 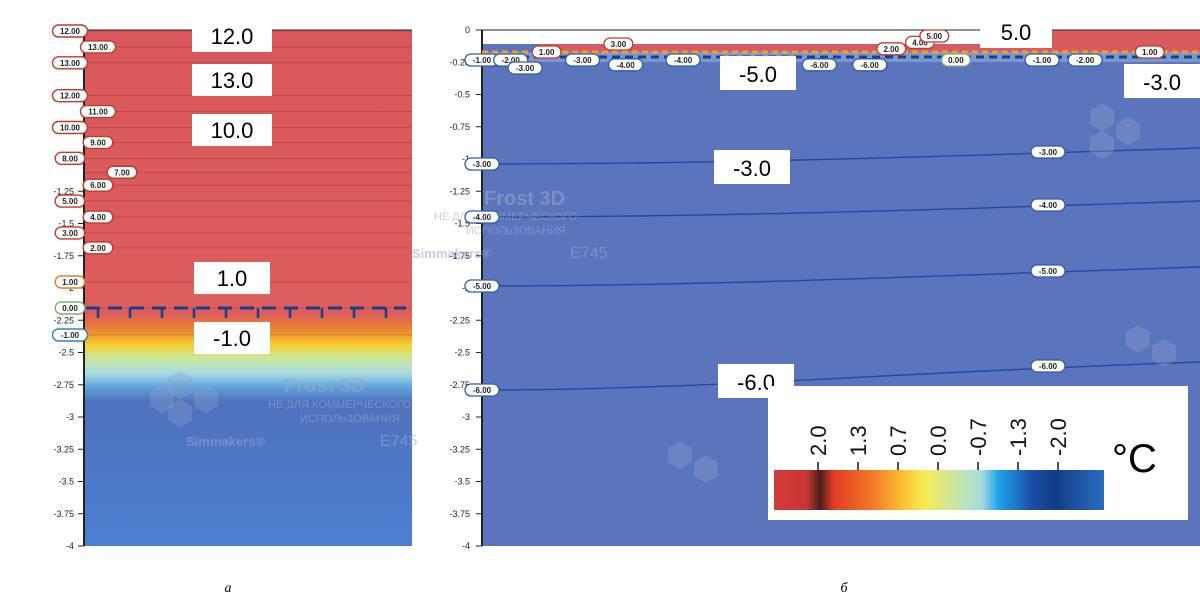 What do you see at coordinates (482, 60) in the screenshot?
I see `contour-label: -1.00` at bounding box center [482, 60].